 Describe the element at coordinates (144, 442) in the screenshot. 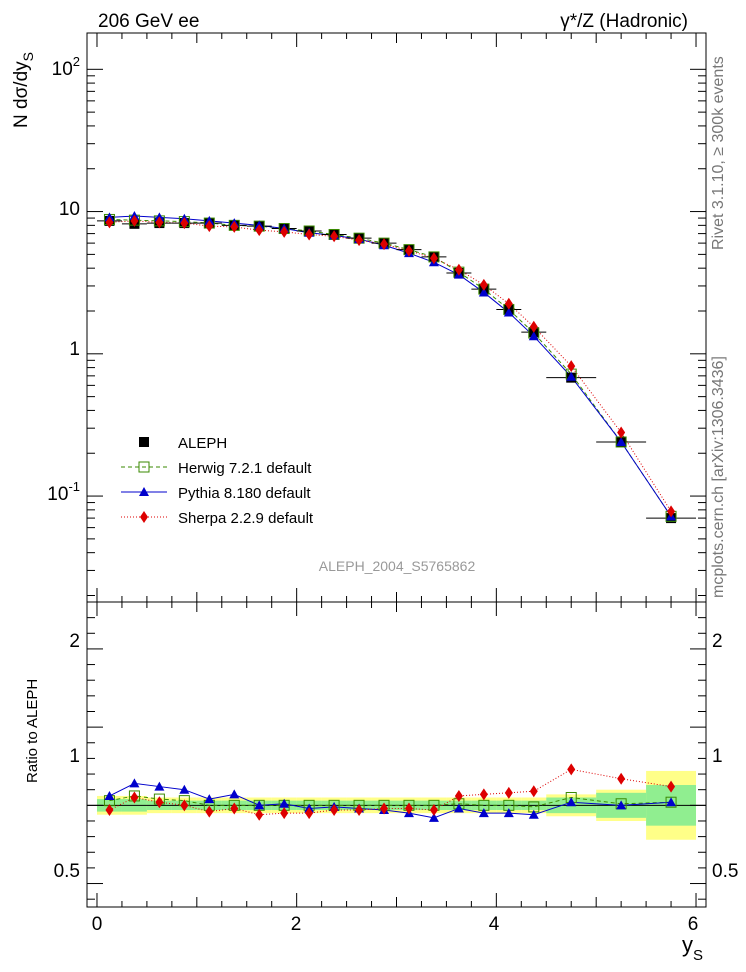

I see `legend-marker-aleph` at that location.